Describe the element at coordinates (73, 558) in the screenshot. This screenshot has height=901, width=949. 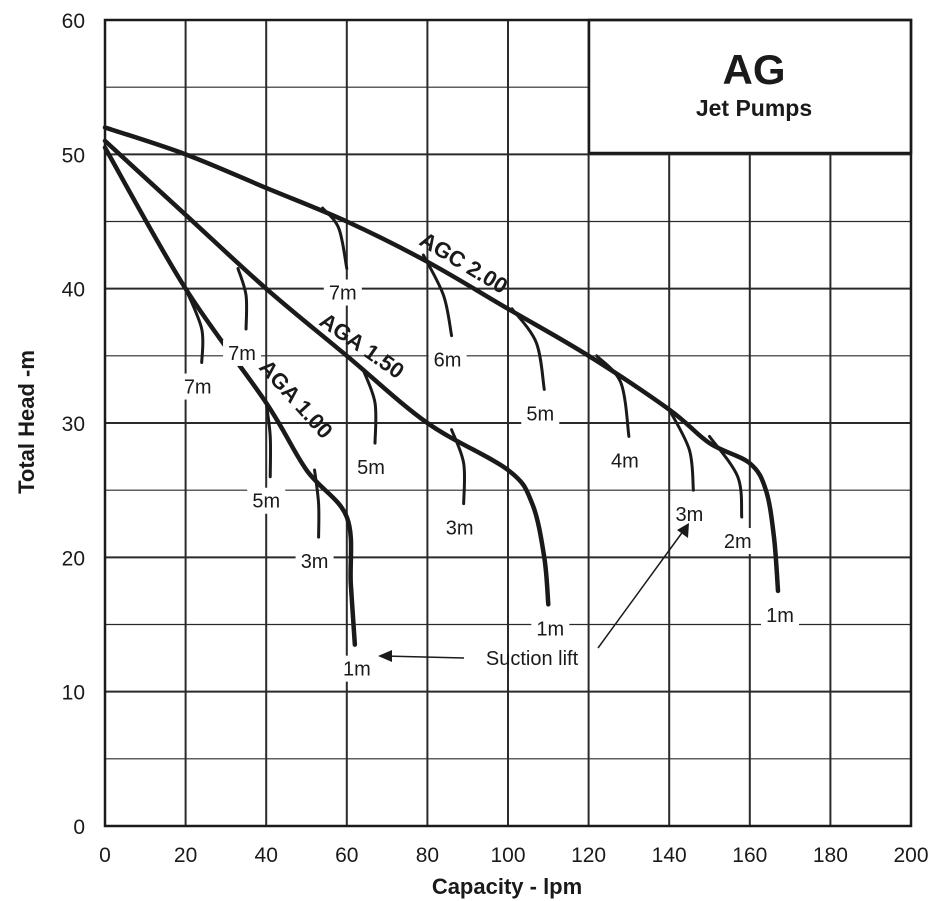
I see `y-tick-label: 20` at that location.